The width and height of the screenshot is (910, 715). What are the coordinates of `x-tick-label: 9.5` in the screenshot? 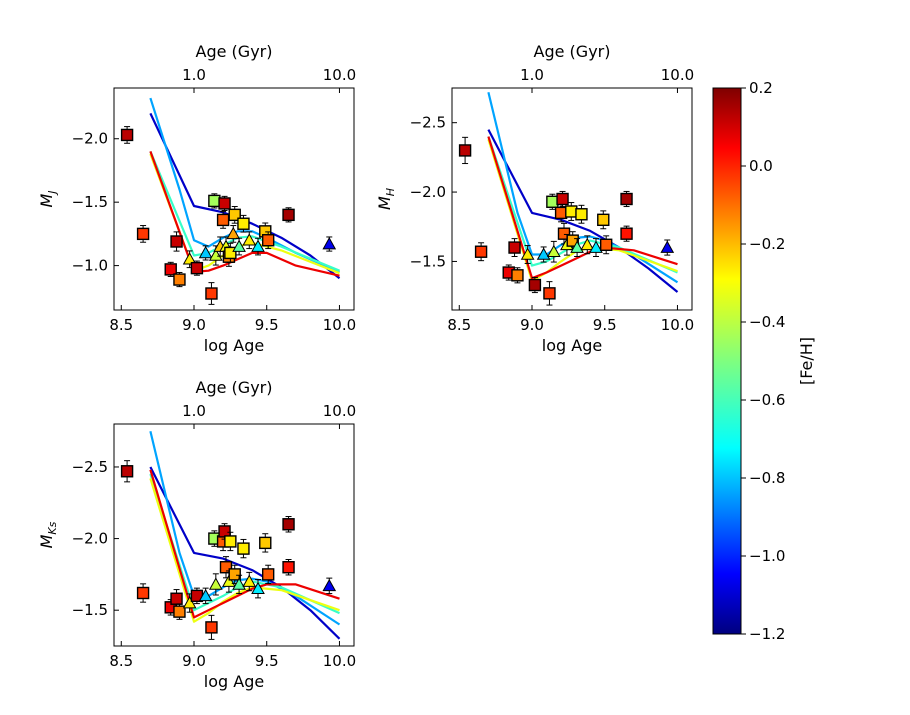 It's located at (267, 325).